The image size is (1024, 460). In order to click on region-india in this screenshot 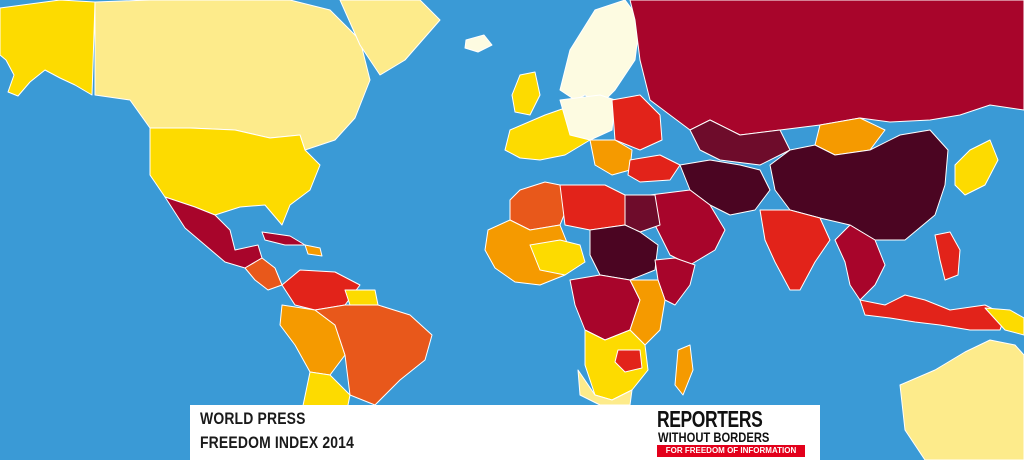, I will do `click(795, 250)`.